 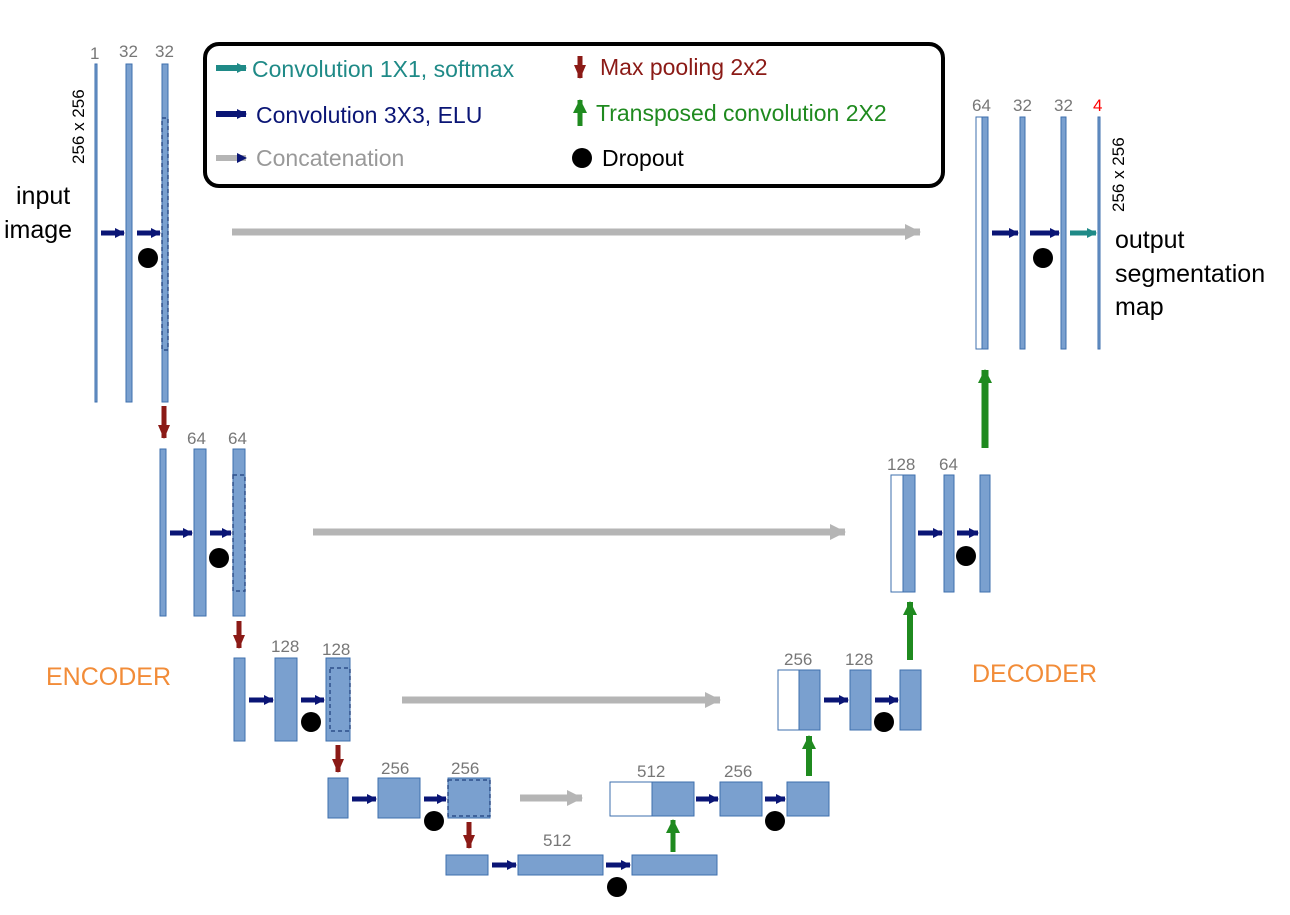 I want to click on legend-maxpool-label: Max pooling 2x2, so click(x=684, y=67).